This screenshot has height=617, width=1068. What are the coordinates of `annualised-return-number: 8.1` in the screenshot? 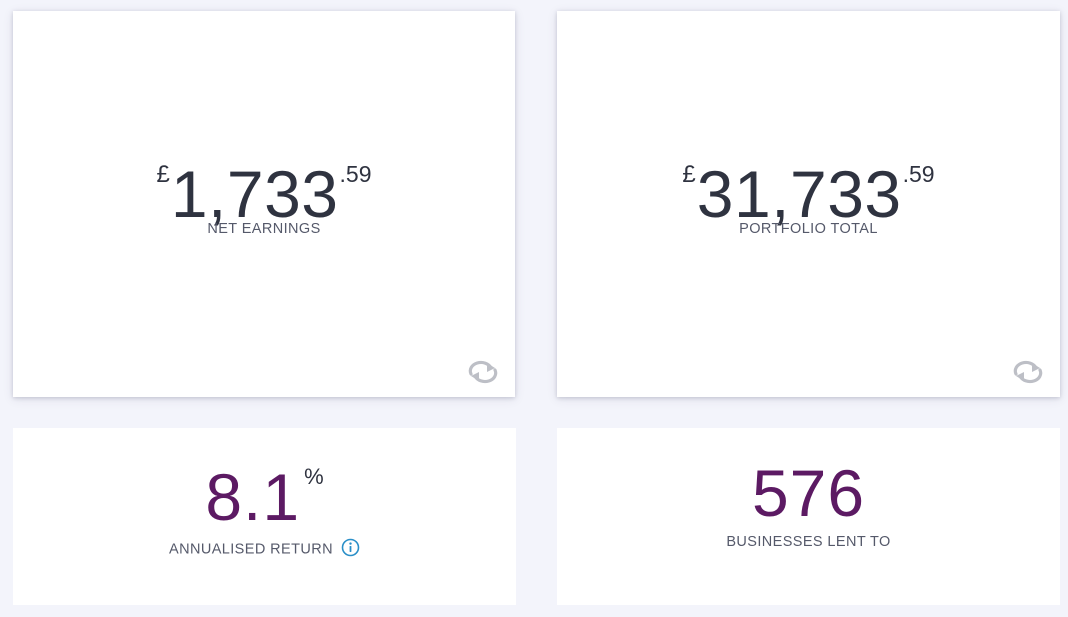 It's located at (253, 497).